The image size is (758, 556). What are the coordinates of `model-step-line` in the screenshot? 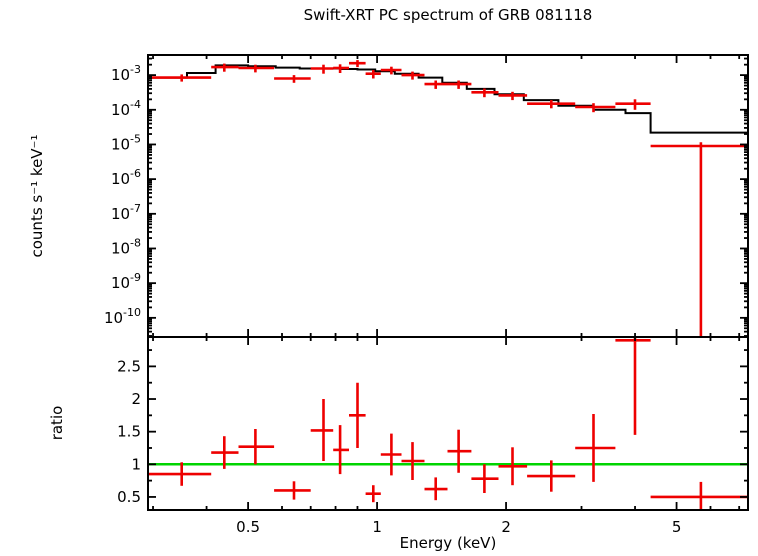 It's located at (448, 99).